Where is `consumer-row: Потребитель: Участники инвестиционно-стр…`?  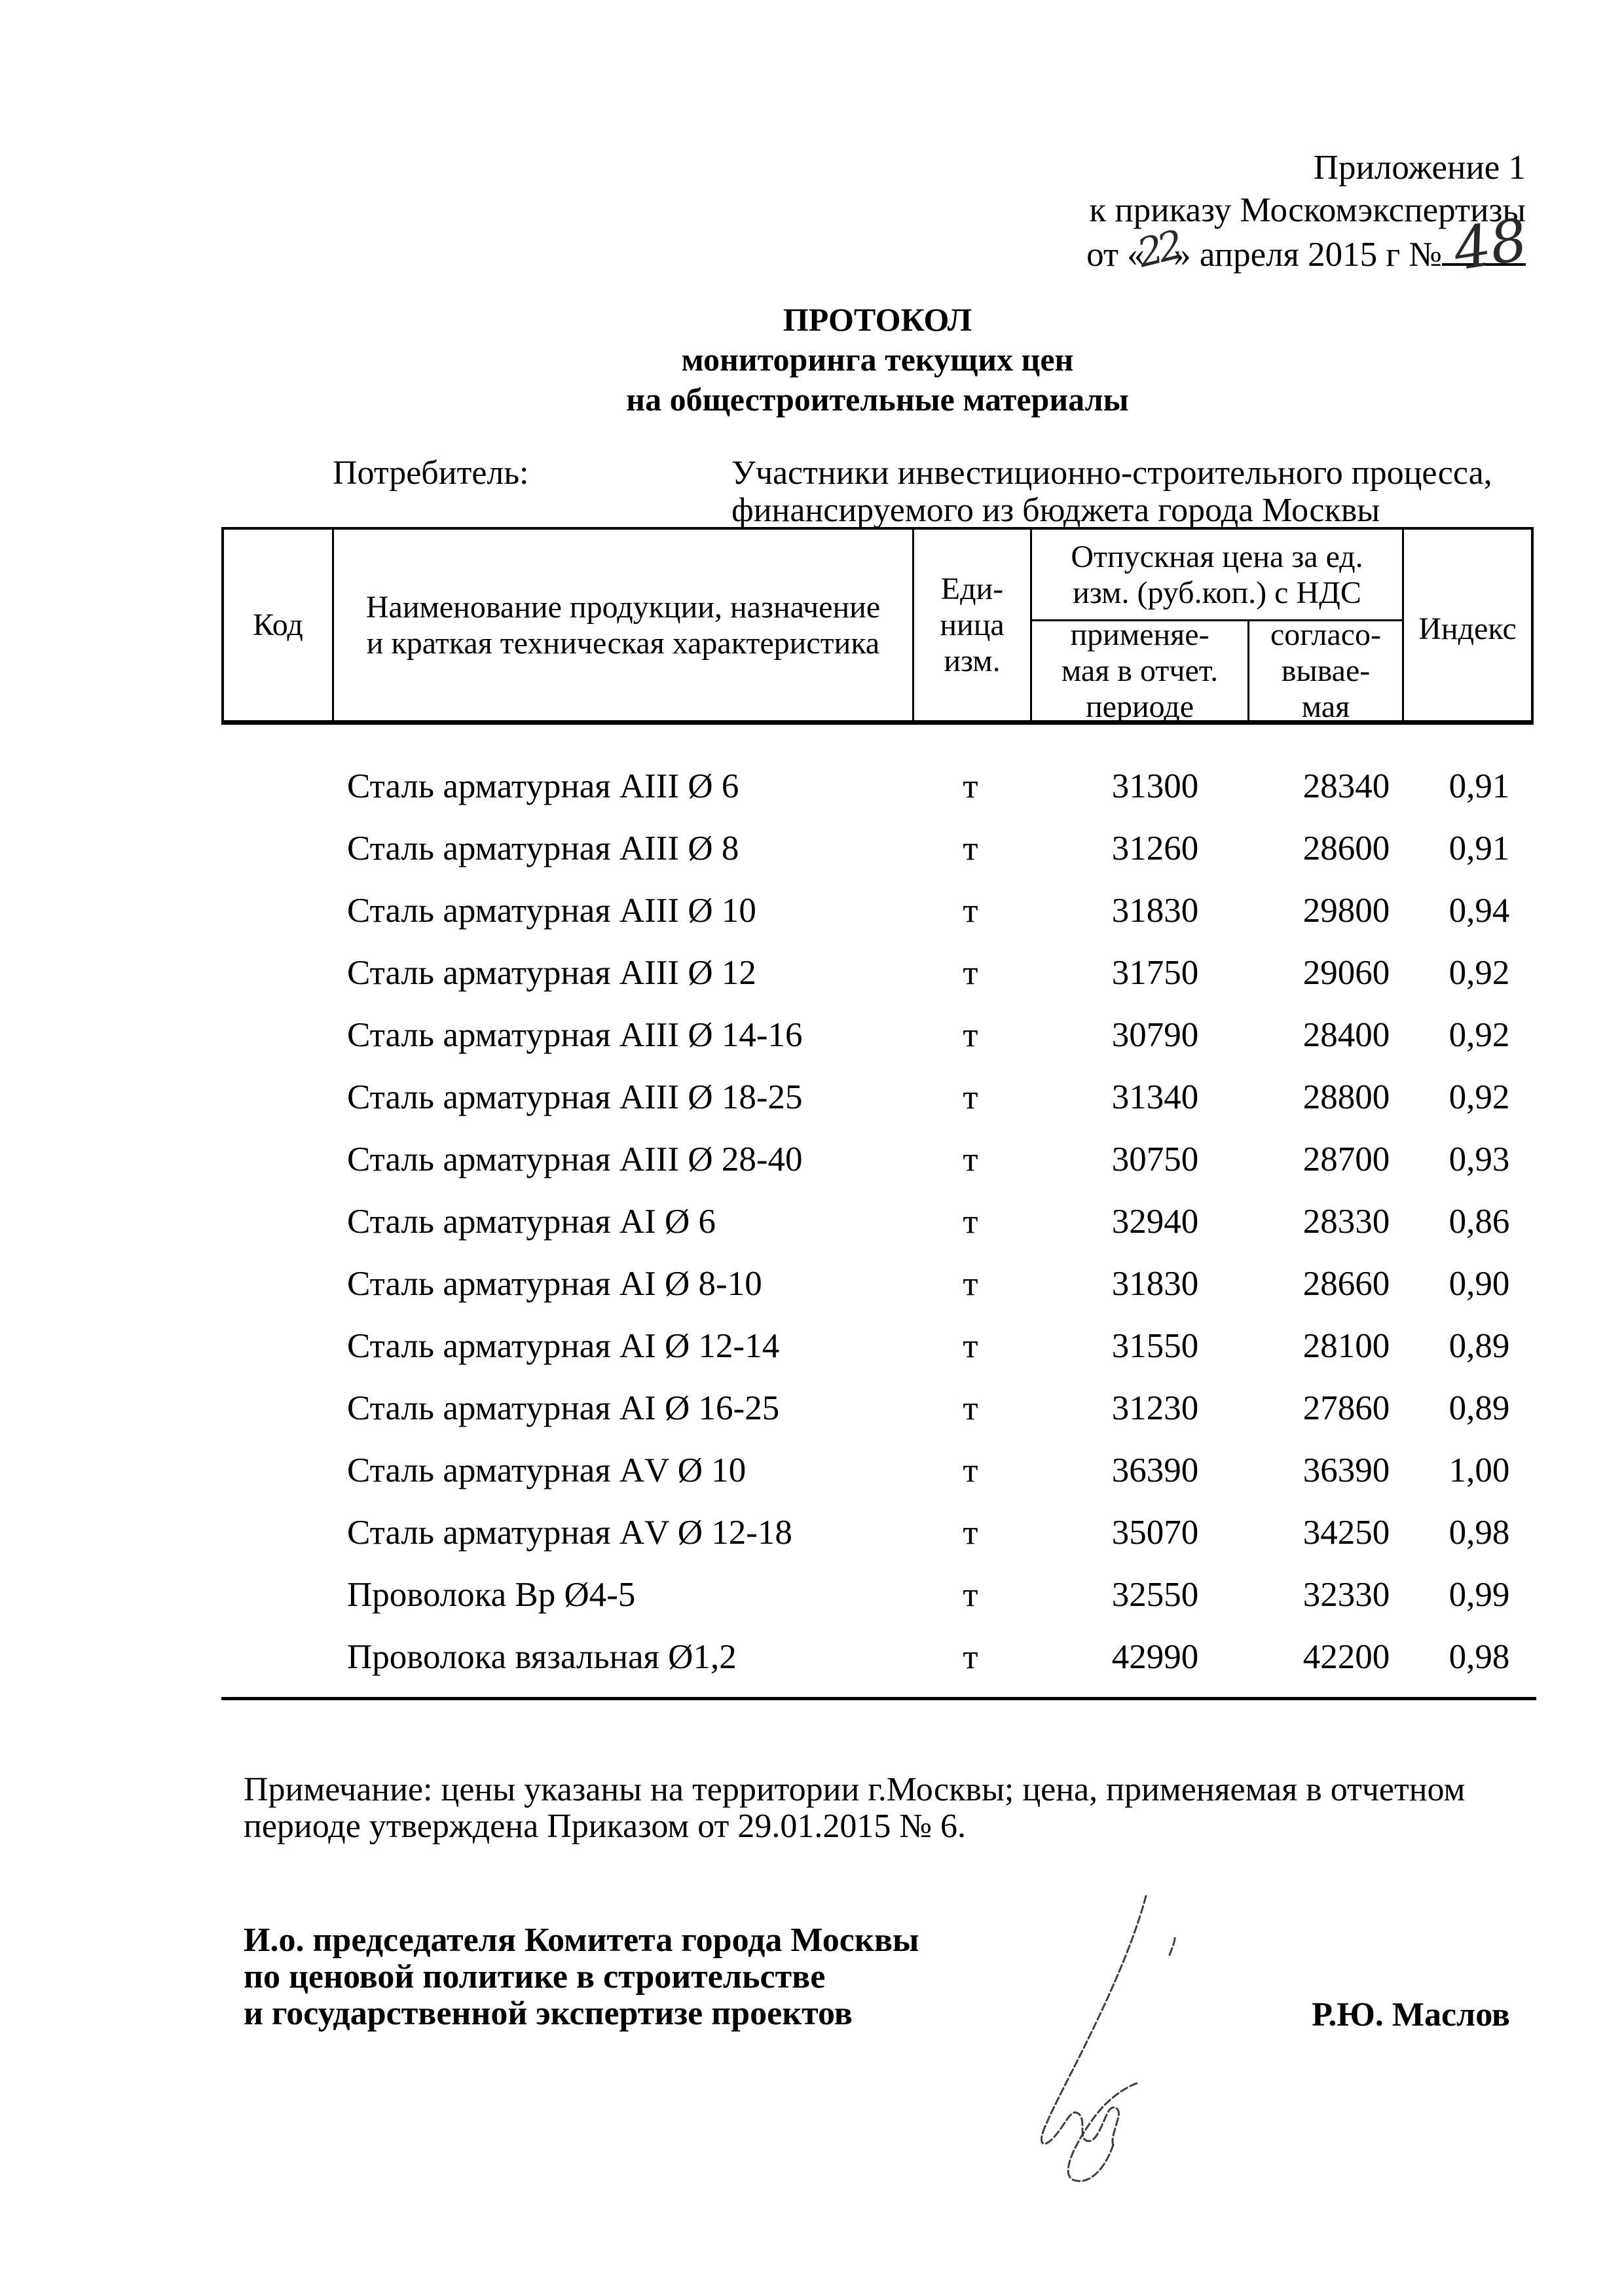
consumer-row: Потребитель: Участники инвестиционно-стр… is located at coordinates (912, 491).